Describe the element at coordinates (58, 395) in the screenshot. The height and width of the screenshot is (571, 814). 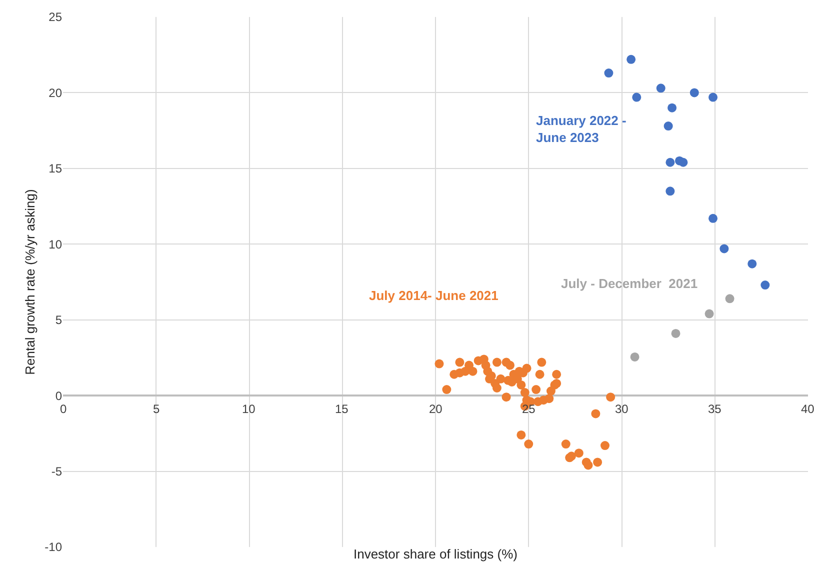
I see `y-tick-label: 0` at that location.